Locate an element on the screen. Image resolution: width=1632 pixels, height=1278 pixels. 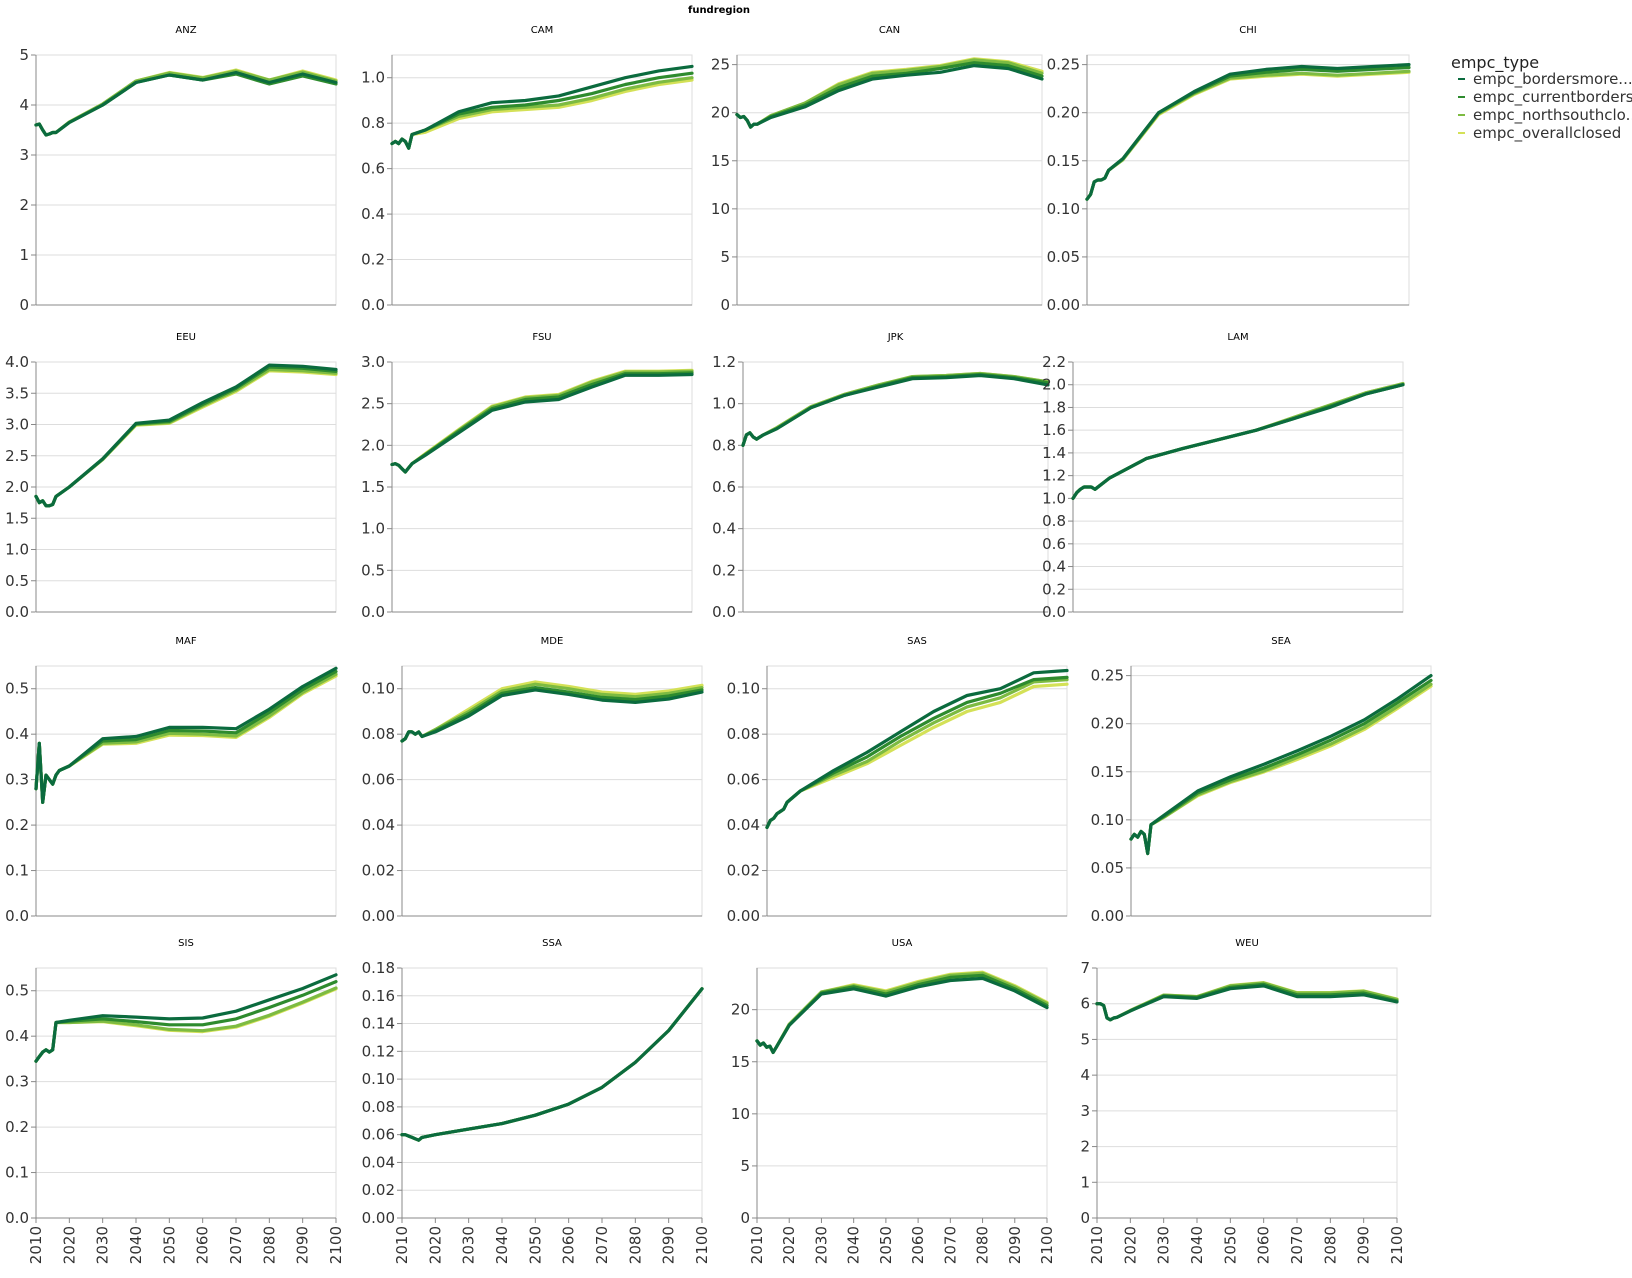
panel-chi: 0.00 0.05 0.10 0.15 0.20 0.25 CHI is located at coordinates (1229, 169).